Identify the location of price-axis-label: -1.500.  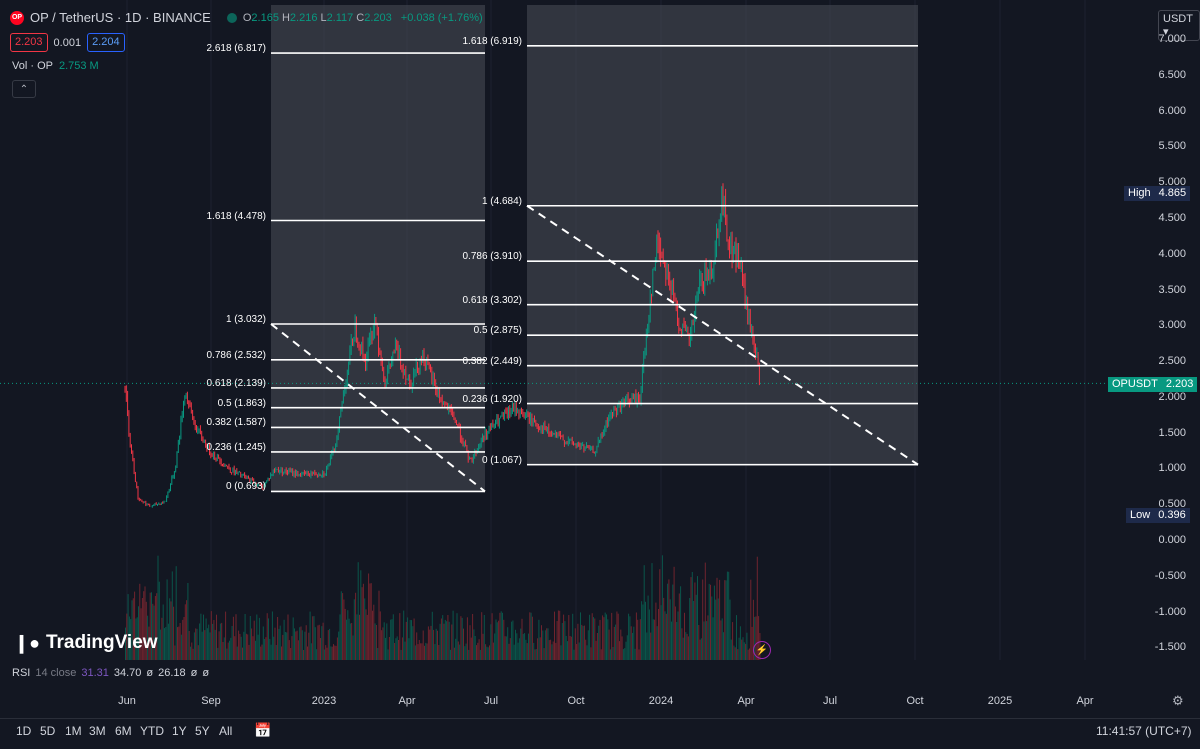
(1170, 647).